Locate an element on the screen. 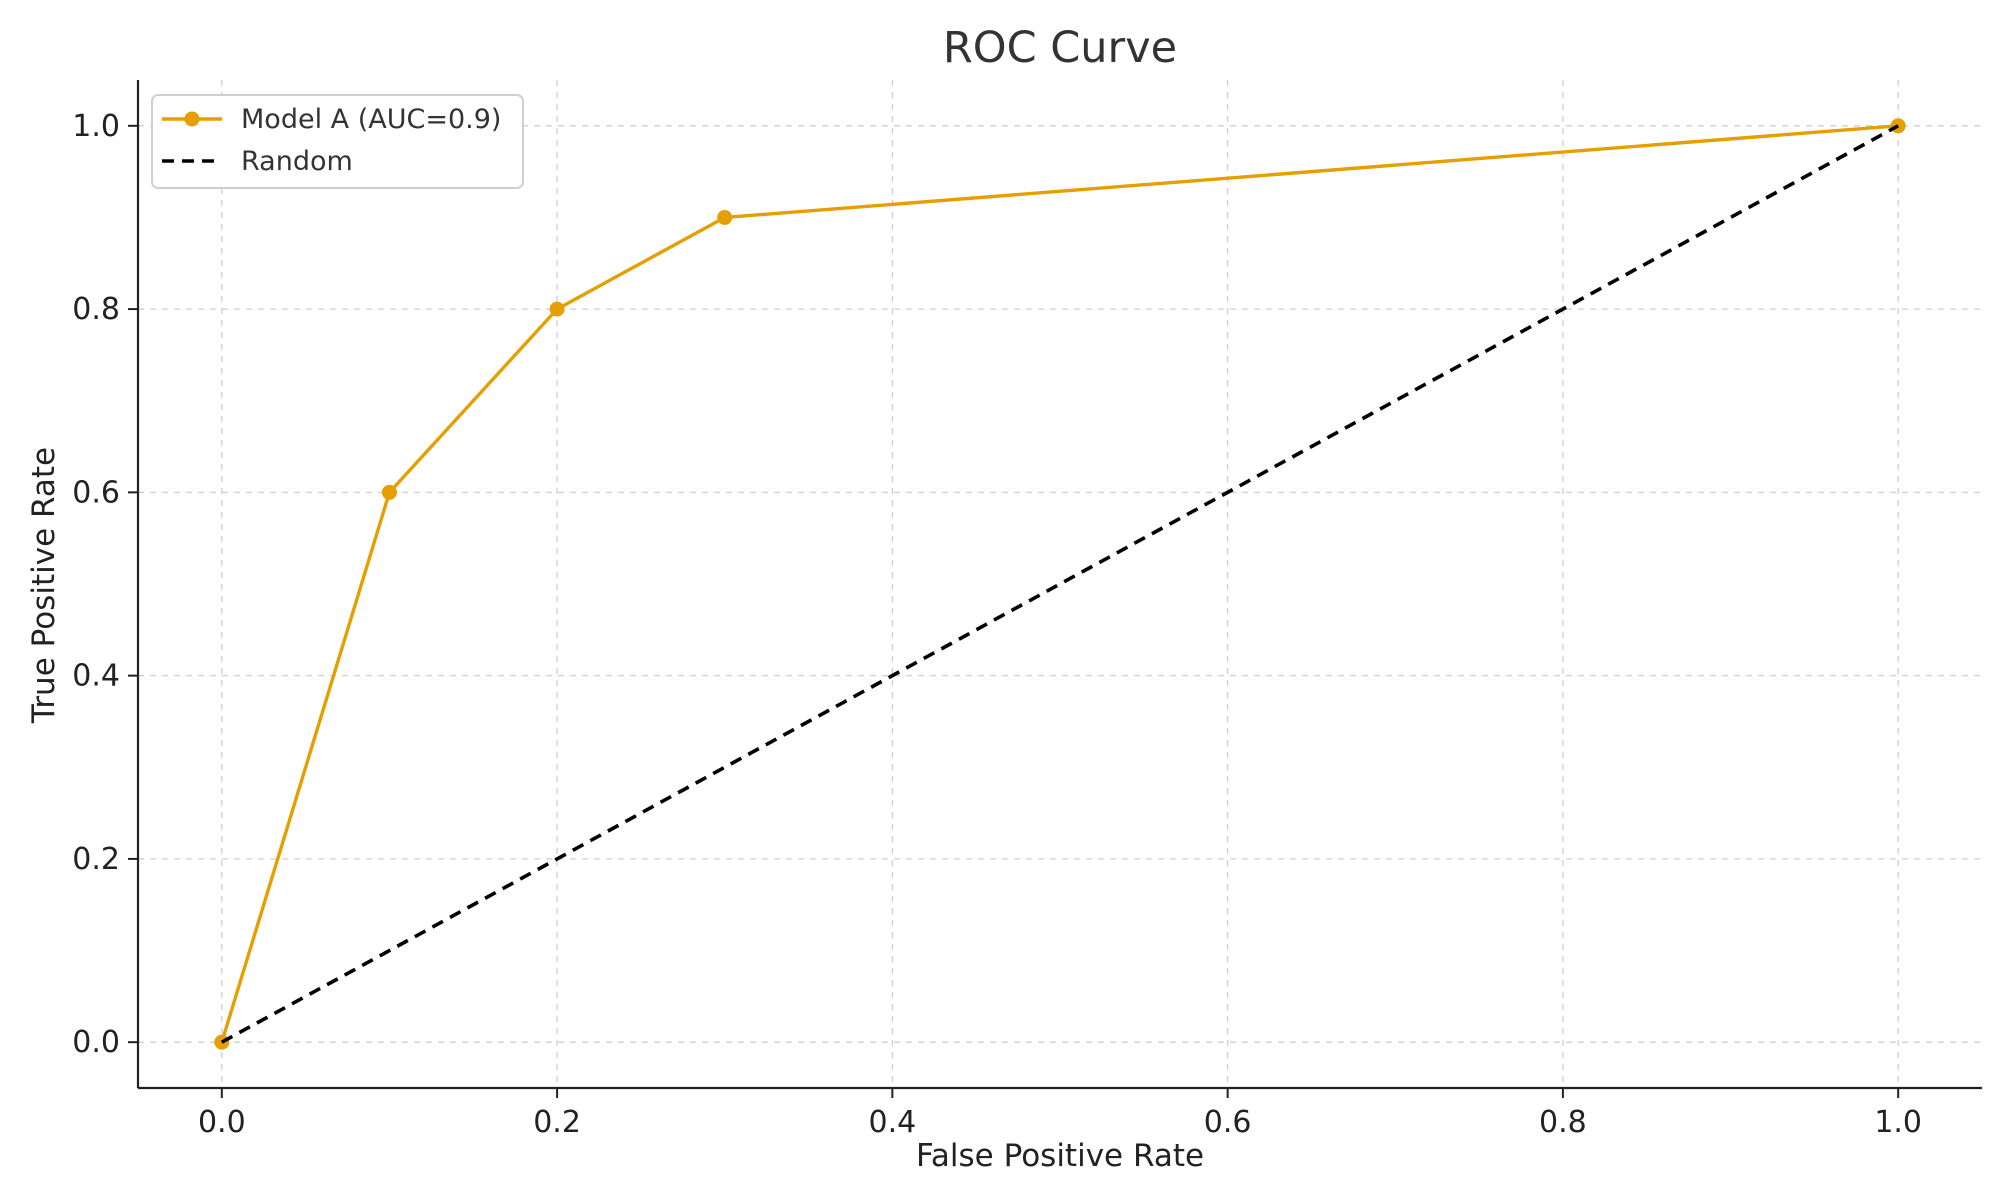  legend-box is located at coordinates (337, 141).